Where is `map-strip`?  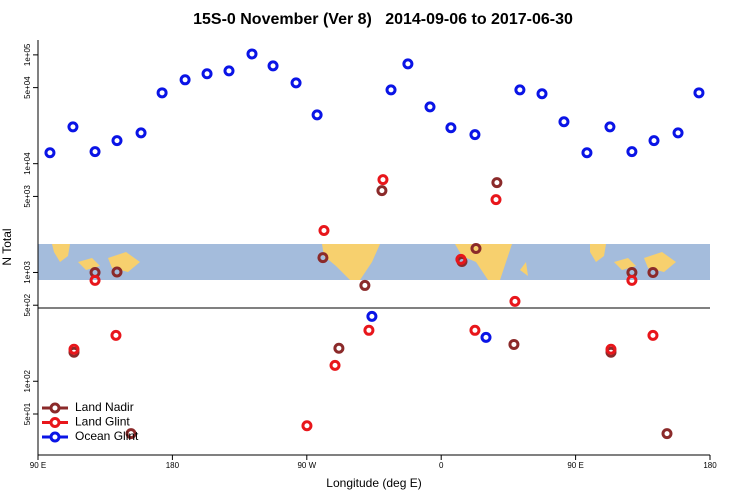
map-strip is located at coordinates (374, 262).